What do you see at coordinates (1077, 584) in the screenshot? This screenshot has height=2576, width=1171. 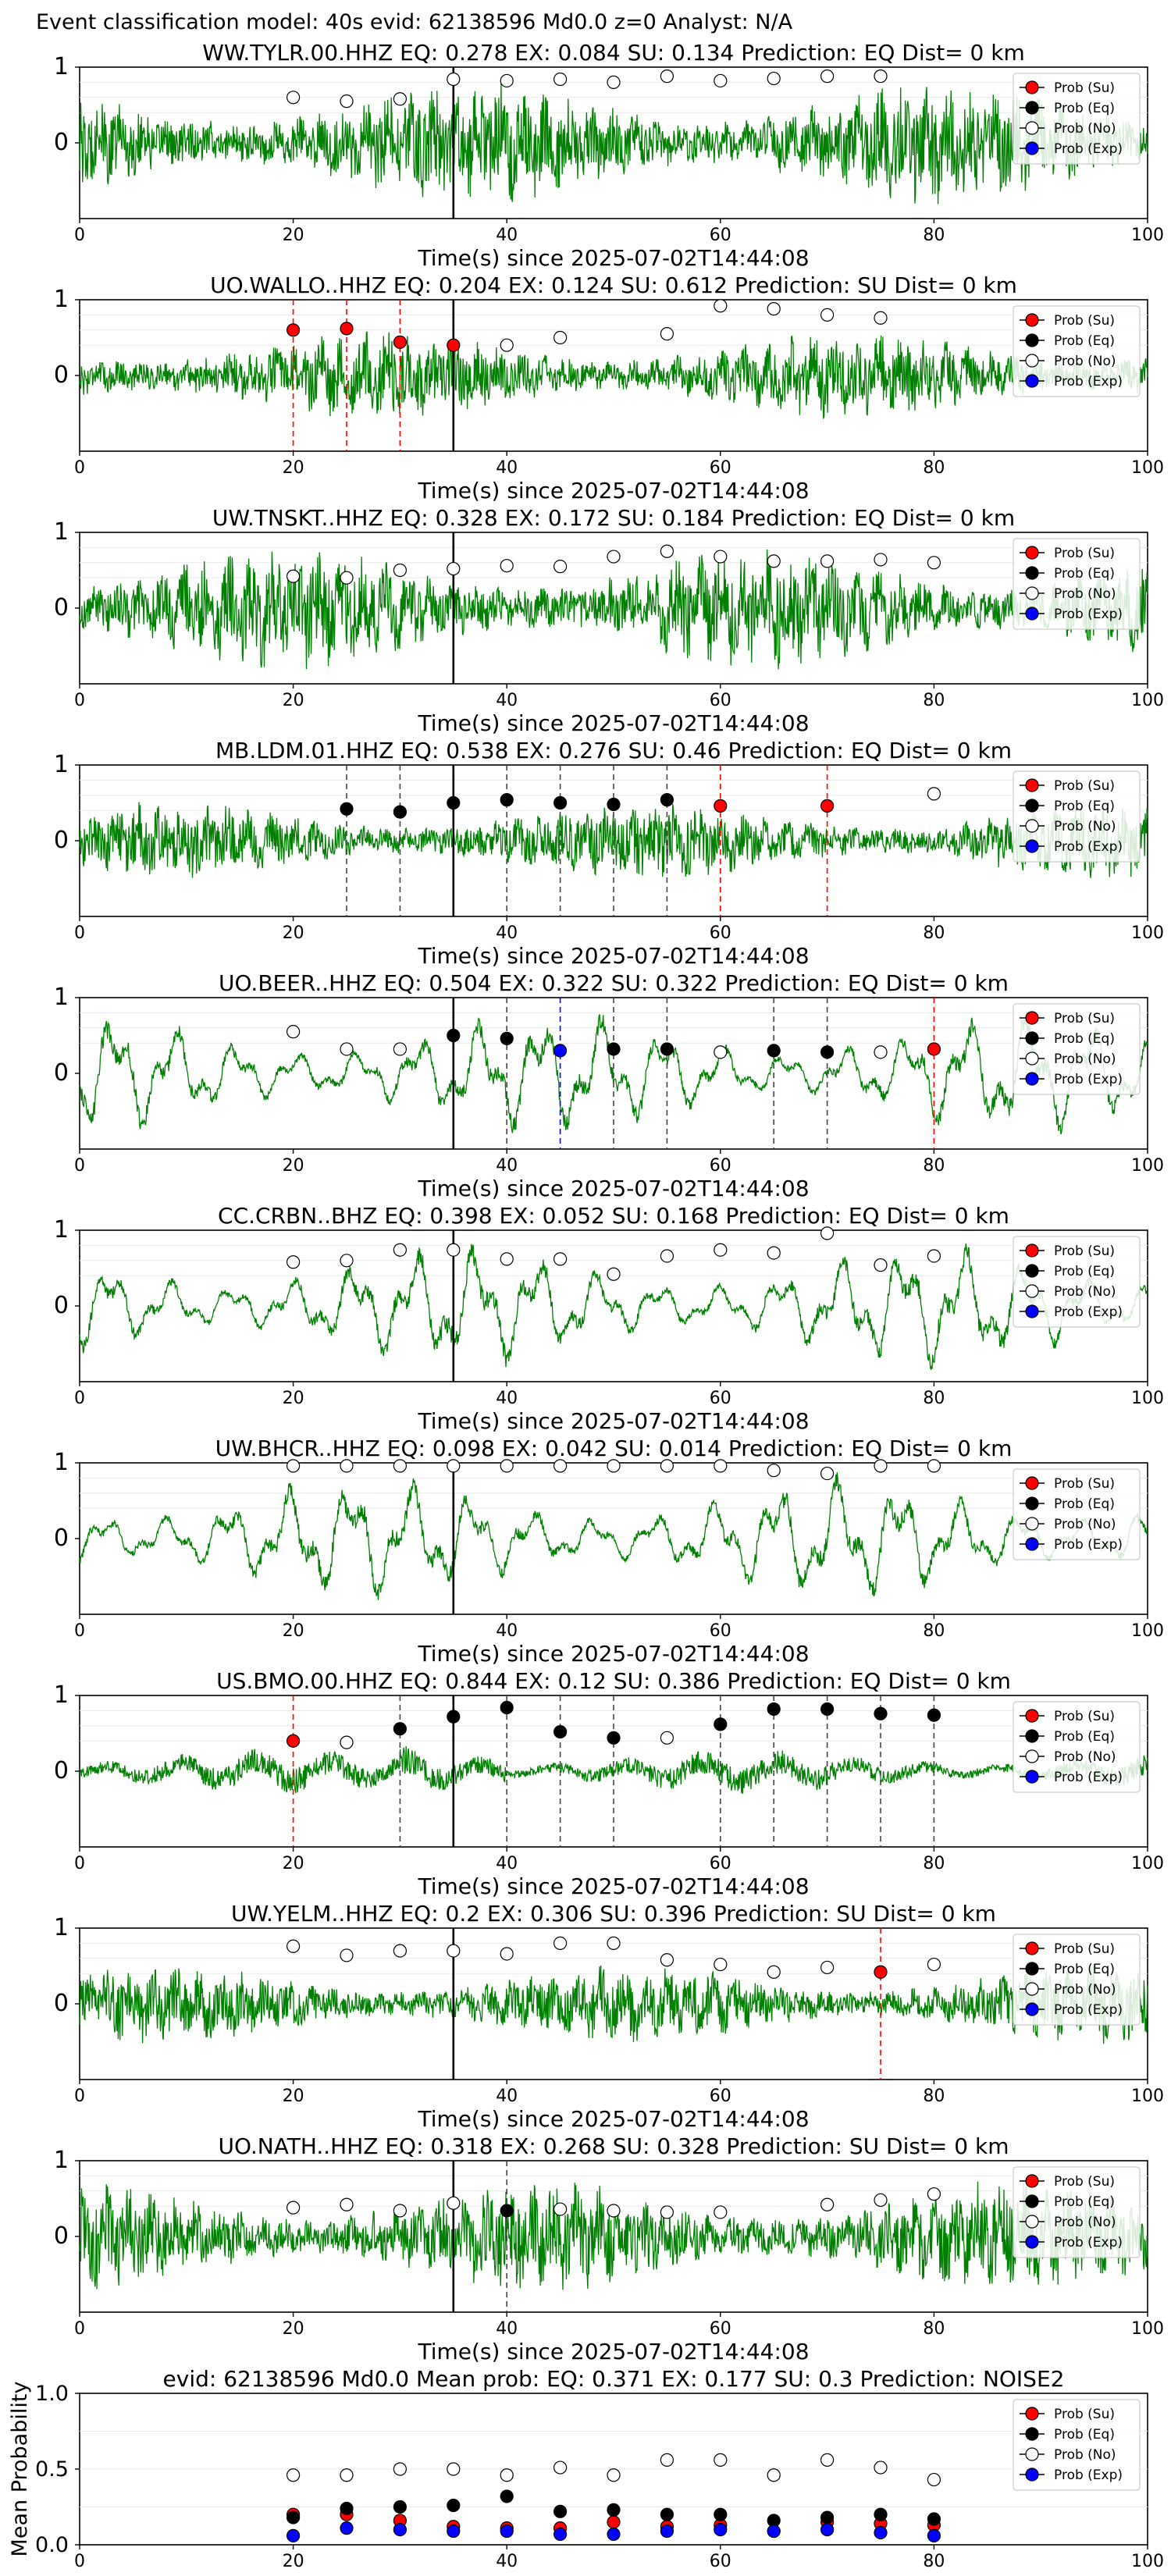 I see `legend-box` at bounding box center [1077, 584].